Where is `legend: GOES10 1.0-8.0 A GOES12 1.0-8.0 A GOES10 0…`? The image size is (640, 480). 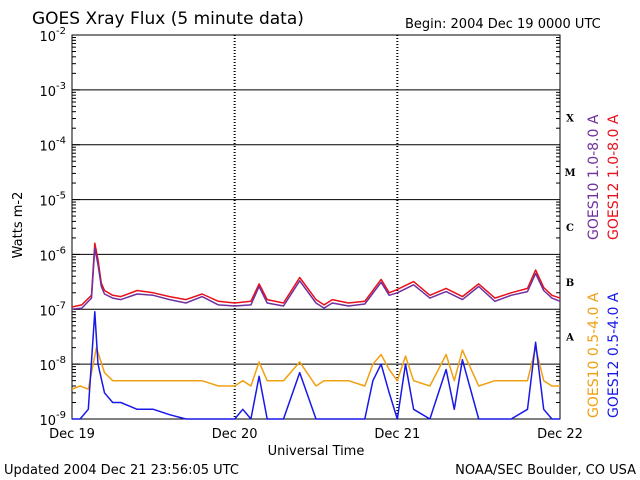
legend: GOES10 1.0-8.0 A GOES12 1.0-8.0 A GOES10 0… is located at coordinates (604, 266).